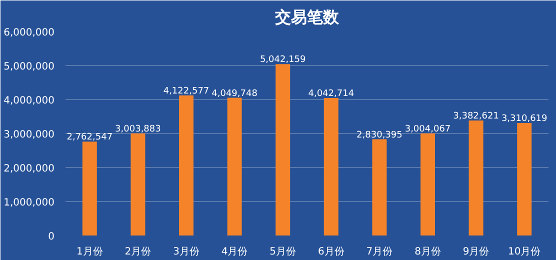 Image resolution: width=556 pixels, height=260 pixels. I want to click on y-tick-label: 4,000,000, so click(29, 101).